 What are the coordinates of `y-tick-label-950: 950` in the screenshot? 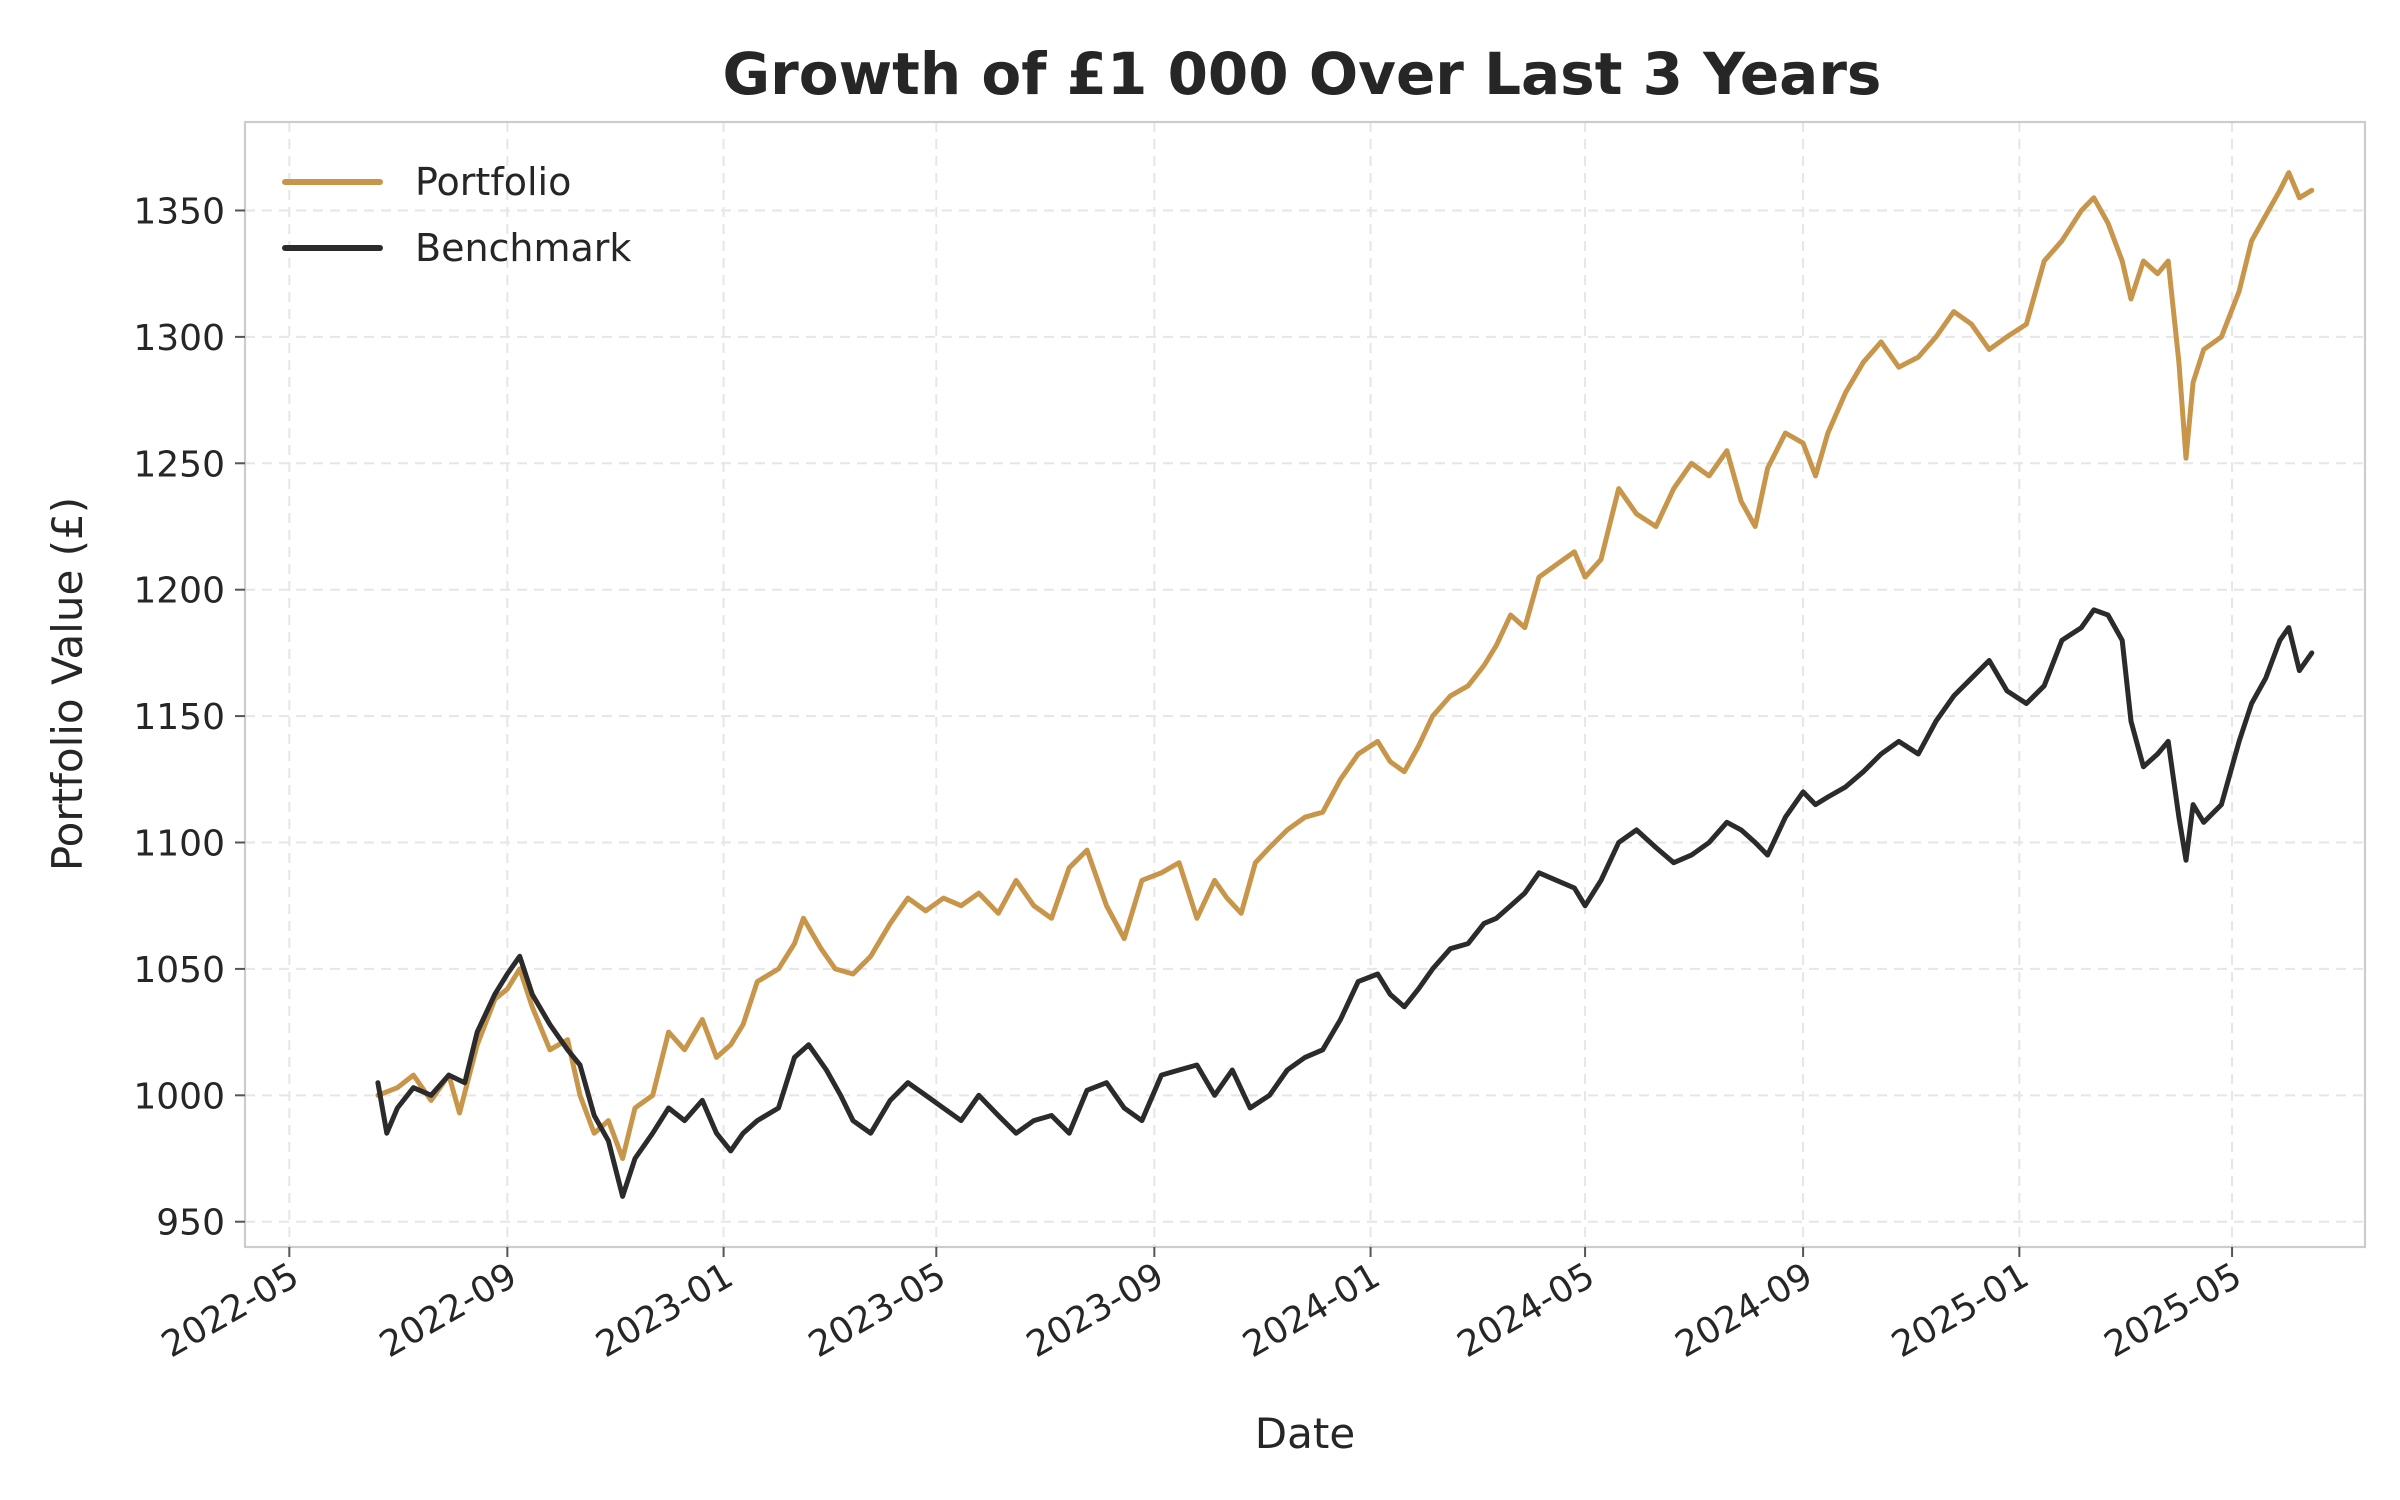 It's located at (190, 1223).